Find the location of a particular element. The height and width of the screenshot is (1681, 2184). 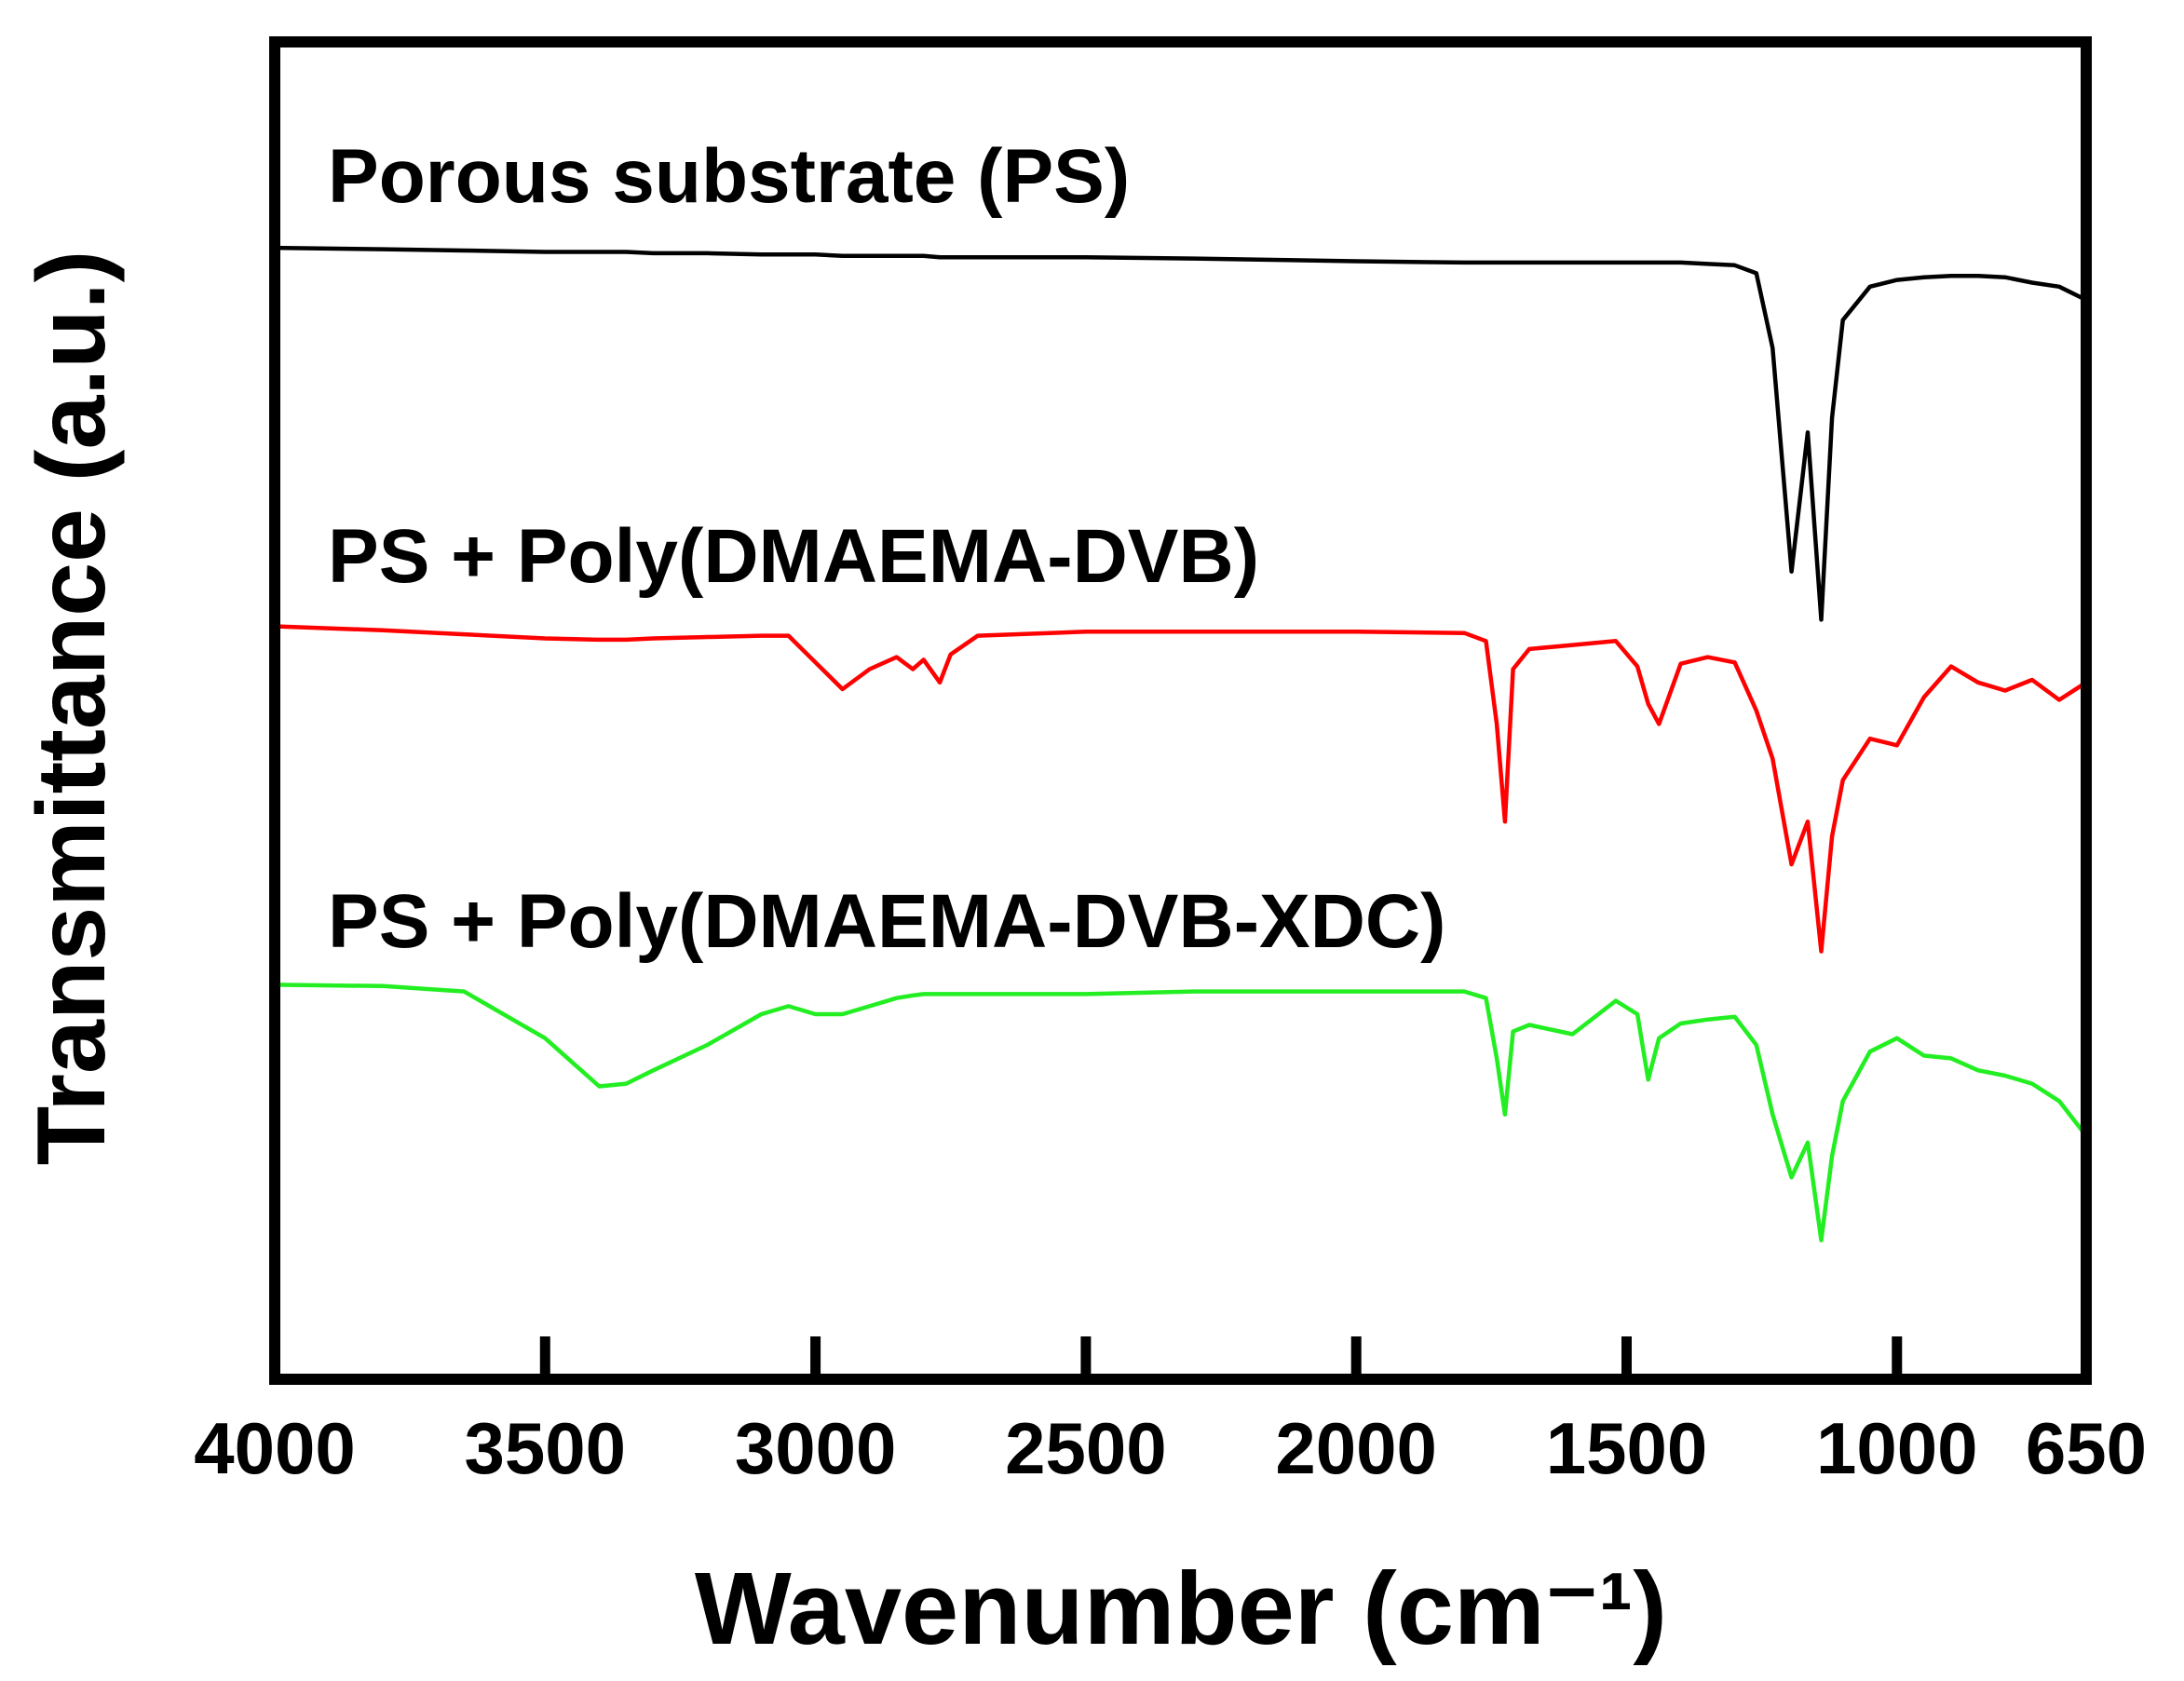

x-tick-label: 1000 is located at coordinates (1897, 1448).